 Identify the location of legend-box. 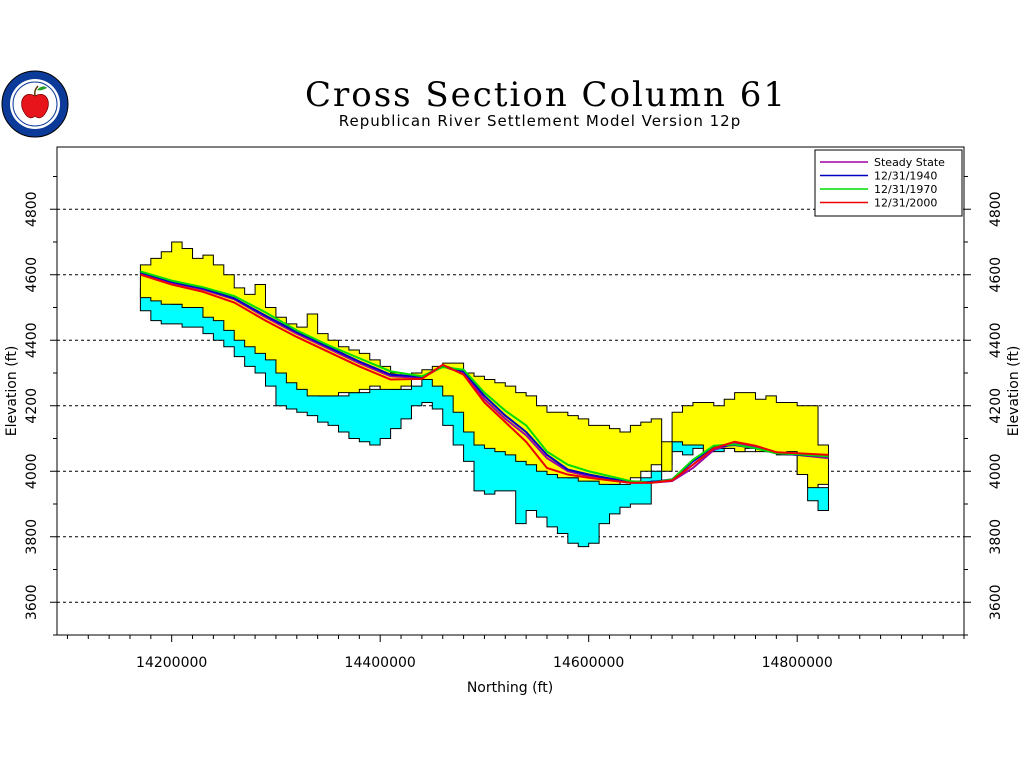
(888, 183).